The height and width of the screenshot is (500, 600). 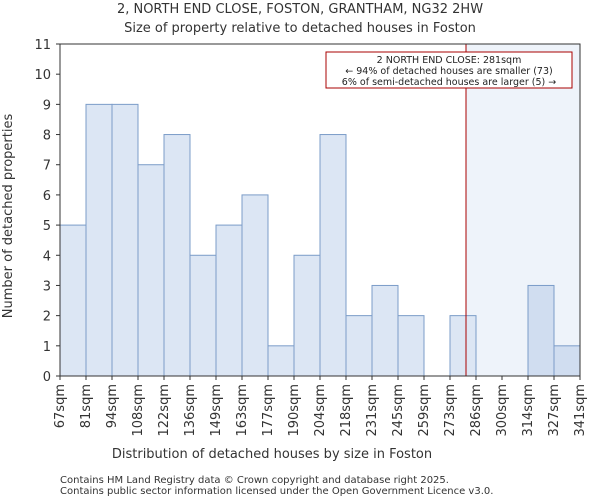 I want to click on bar-163sqm, so click(x=255, y=285).